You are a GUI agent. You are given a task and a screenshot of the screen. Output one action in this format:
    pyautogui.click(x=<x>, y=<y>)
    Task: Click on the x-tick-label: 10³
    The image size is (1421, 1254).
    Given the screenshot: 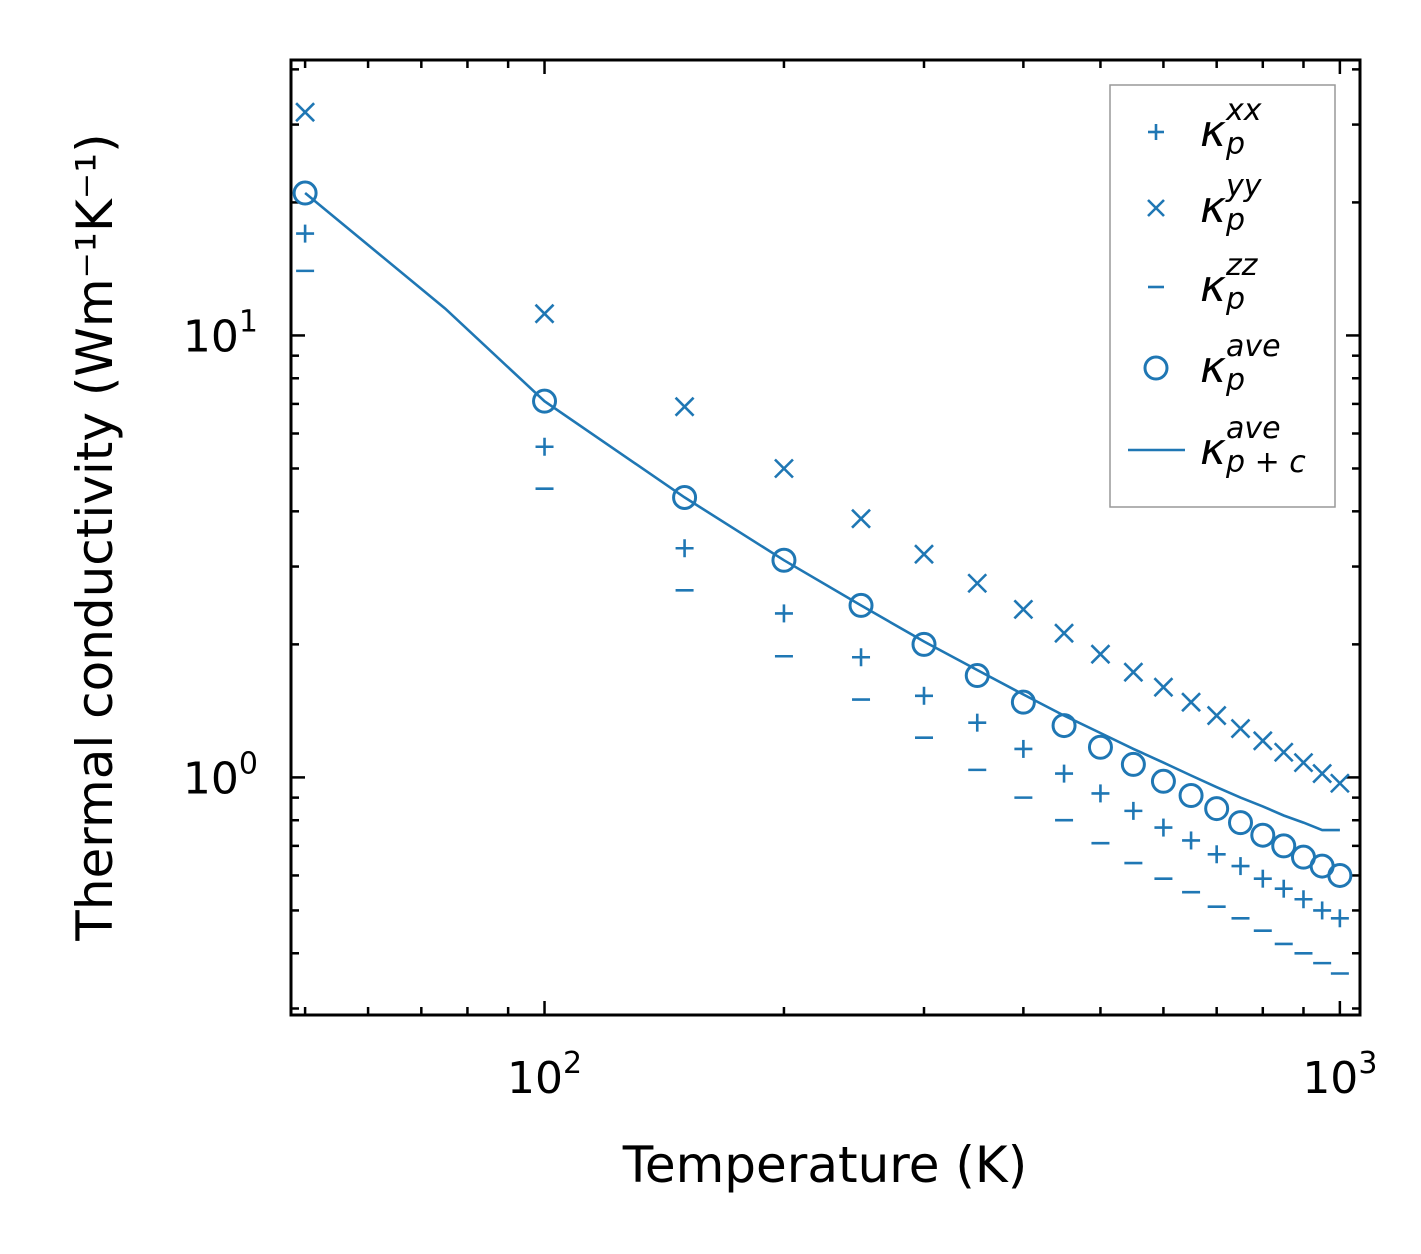 What is the action you would take?
    pyautogui.click(x=1339, y=1075)
    